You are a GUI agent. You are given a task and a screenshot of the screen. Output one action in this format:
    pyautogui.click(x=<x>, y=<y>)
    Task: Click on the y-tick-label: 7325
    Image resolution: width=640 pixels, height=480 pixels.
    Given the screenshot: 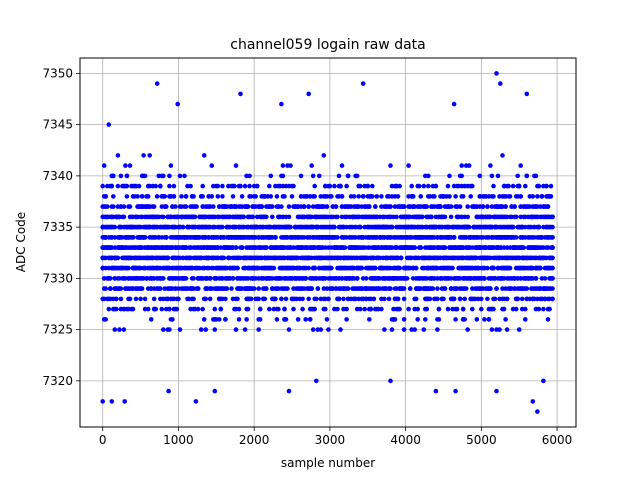 What is the action you would take?
    pyautogui.click(x=57, y=330)
    